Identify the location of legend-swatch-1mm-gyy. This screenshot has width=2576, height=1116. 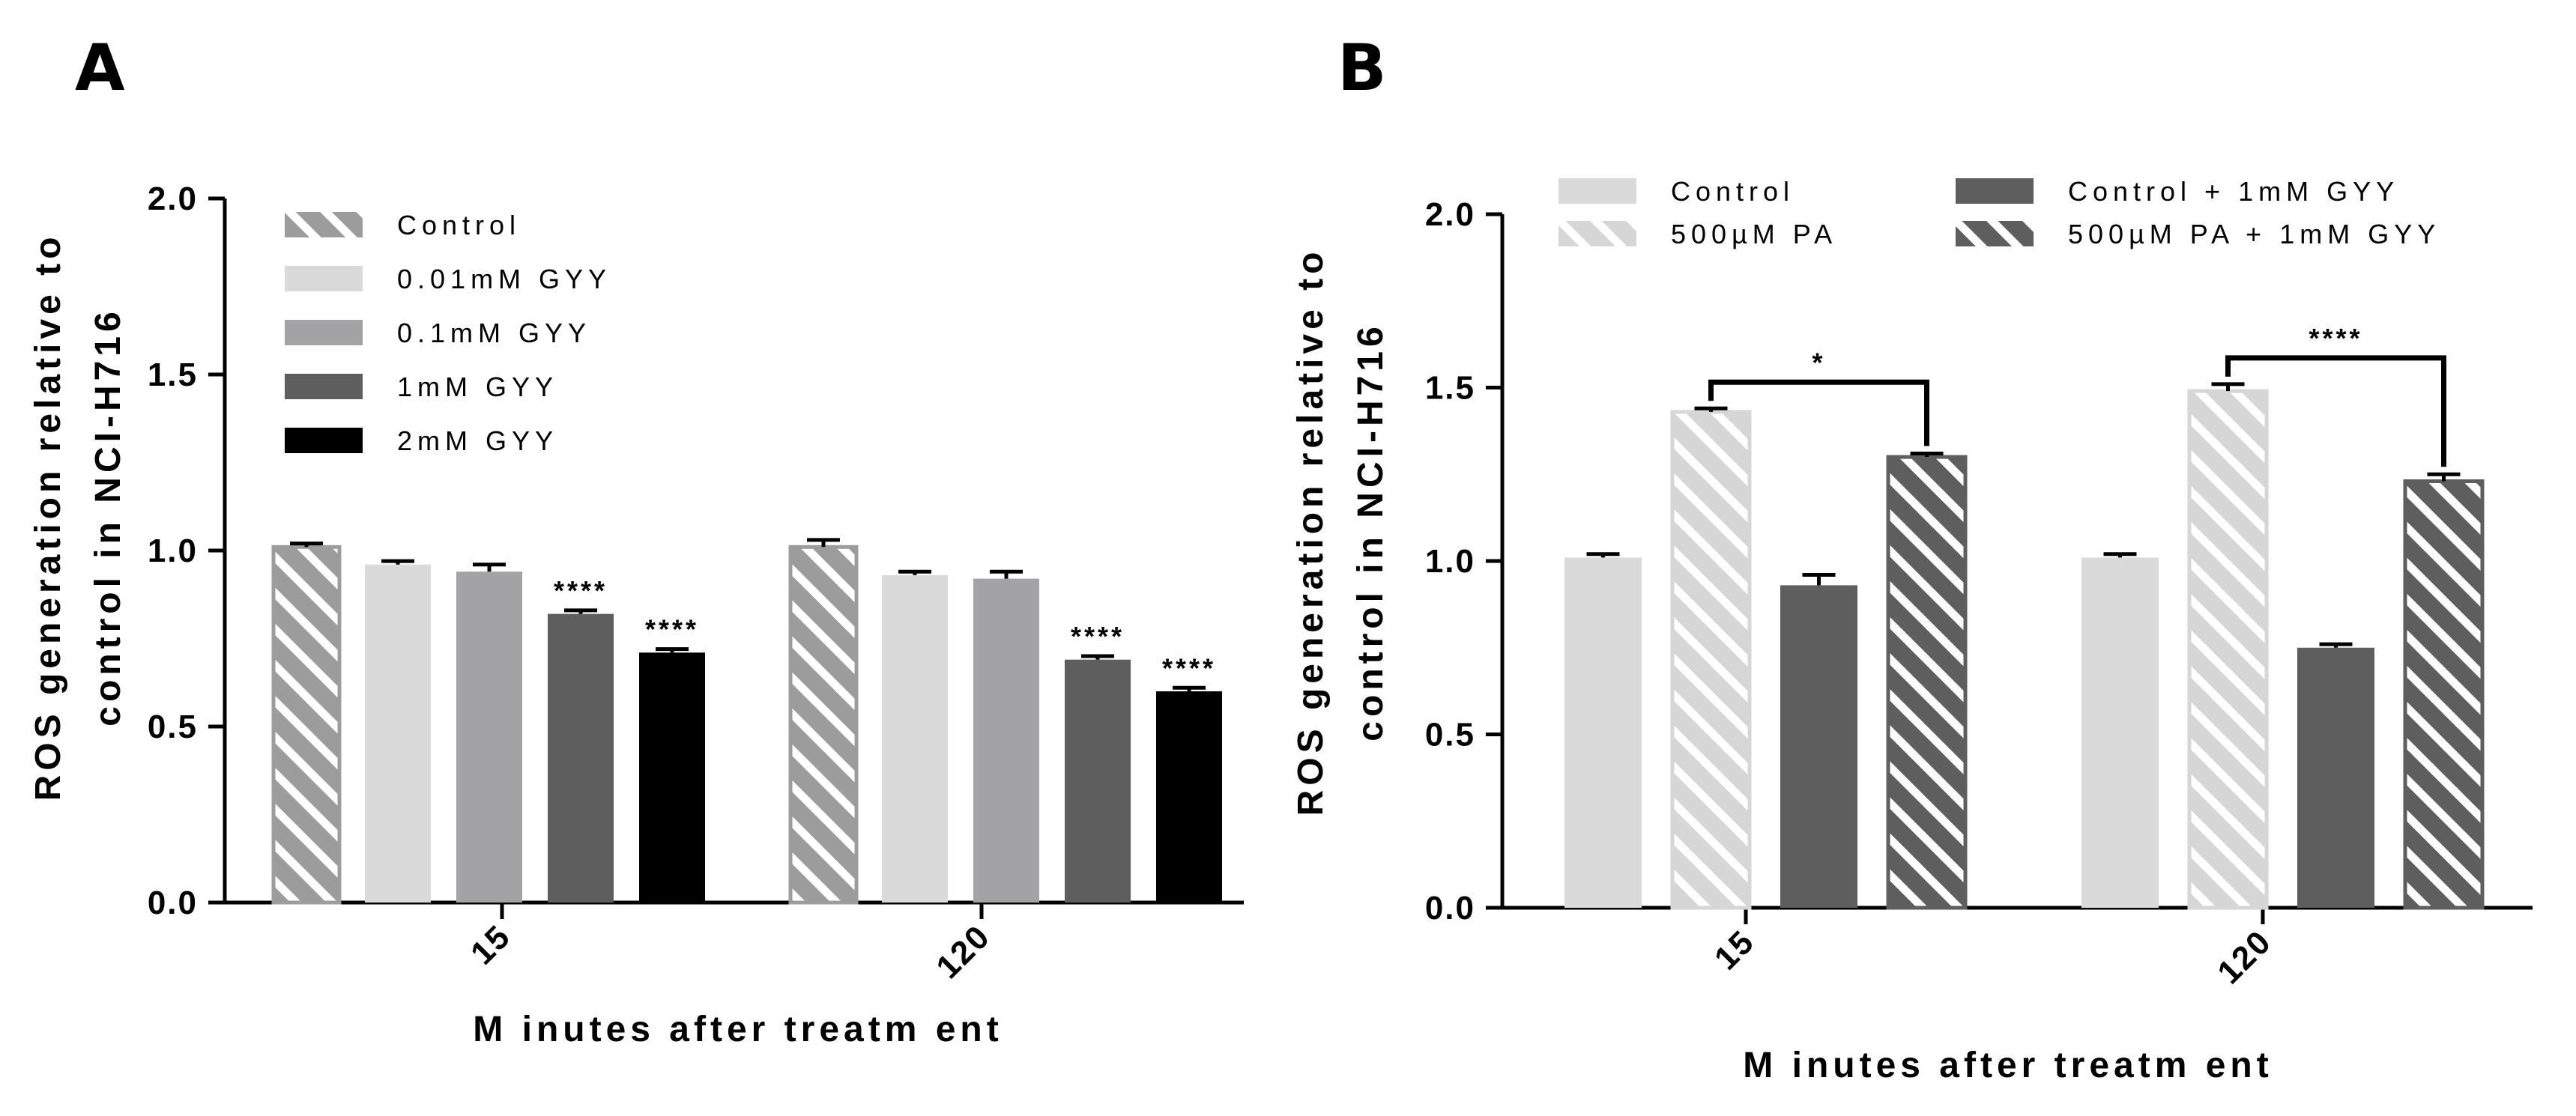
(324, 386).